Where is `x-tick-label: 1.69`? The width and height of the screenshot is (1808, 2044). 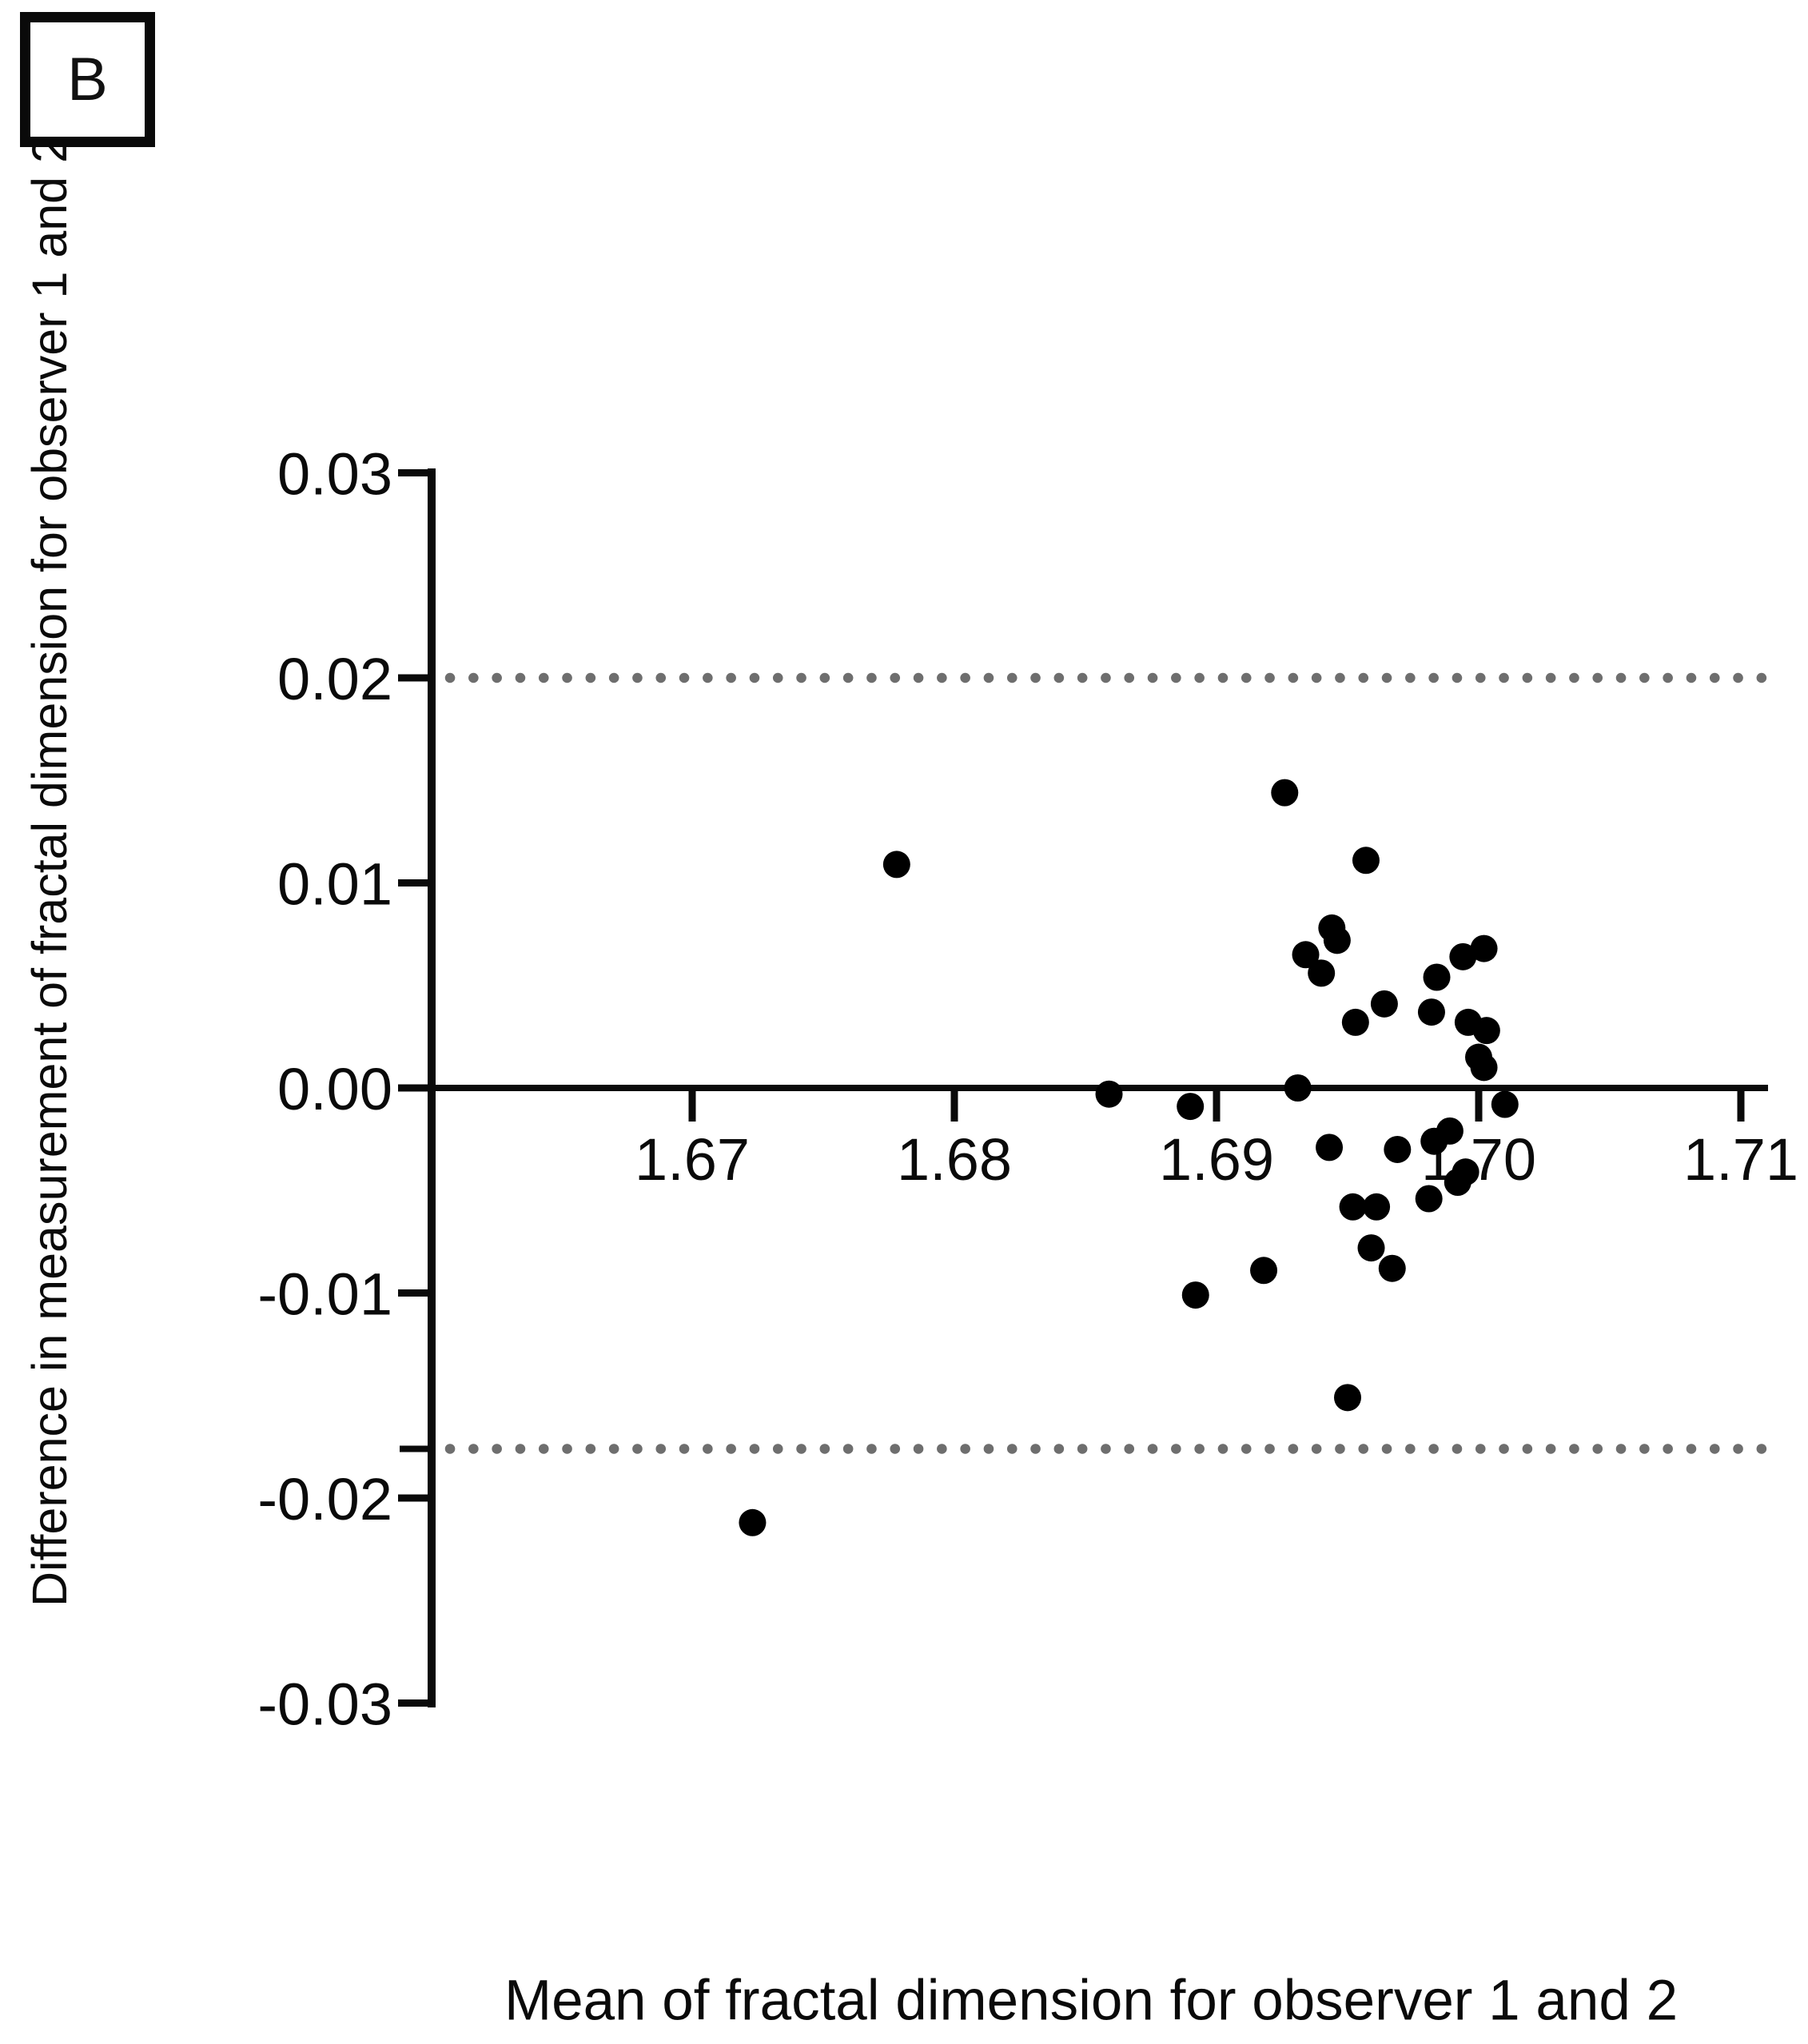
x-tick-label: 1.69 is located at coordinates (1216, 1159).